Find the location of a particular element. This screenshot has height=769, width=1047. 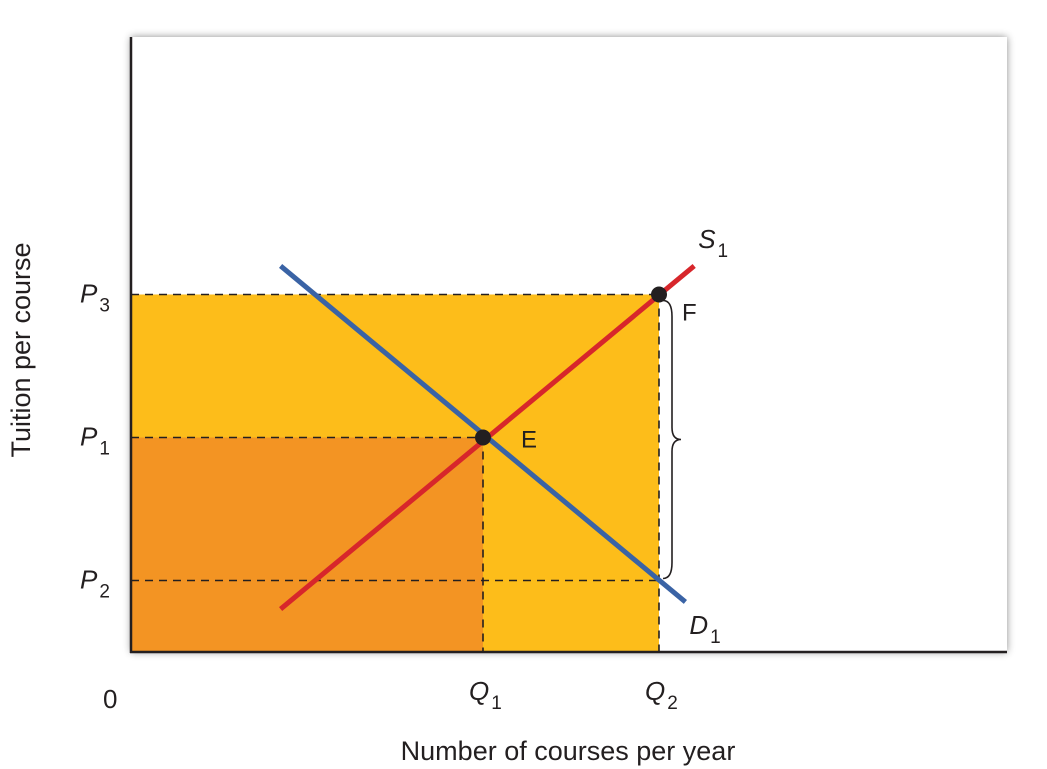

point-e-marker is located at coordinates (483, 437).